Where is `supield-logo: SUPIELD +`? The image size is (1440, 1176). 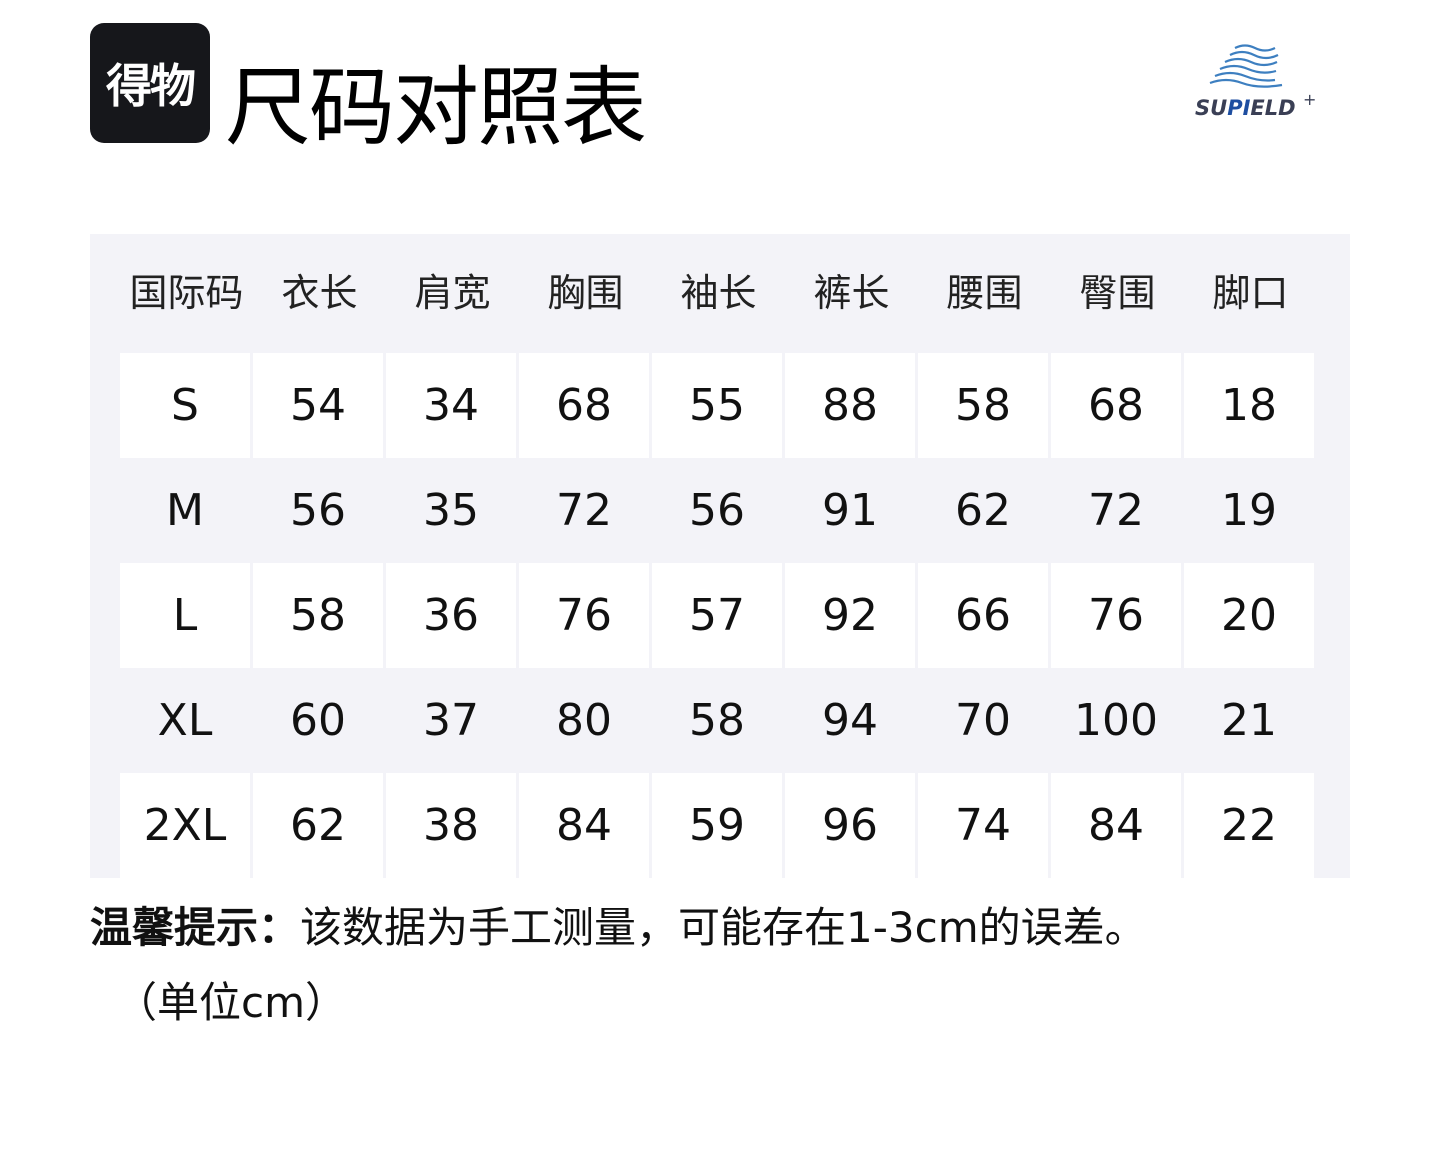 supield-logo: SUPIELD + is located at coordinates (1260, 85).